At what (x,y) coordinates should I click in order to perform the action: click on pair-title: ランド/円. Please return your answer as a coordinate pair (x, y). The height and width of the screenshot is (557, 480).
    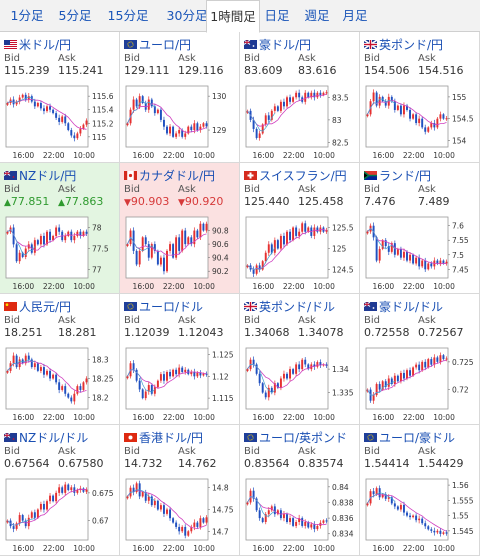
    Looking at the image, I should click on (421, 175).